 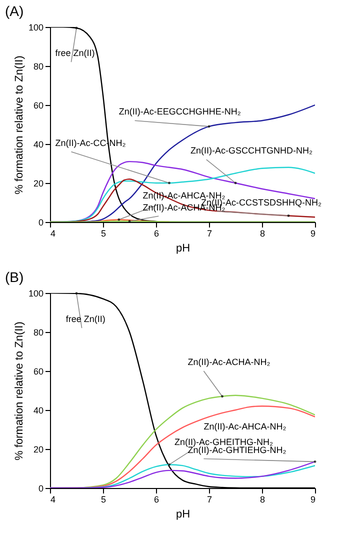 What do you see at coordinates (229, 362) in the screenshot?
I see `text: Zn(II)-Ac-ACHA-NH₂` at bounding box center [229, 362].